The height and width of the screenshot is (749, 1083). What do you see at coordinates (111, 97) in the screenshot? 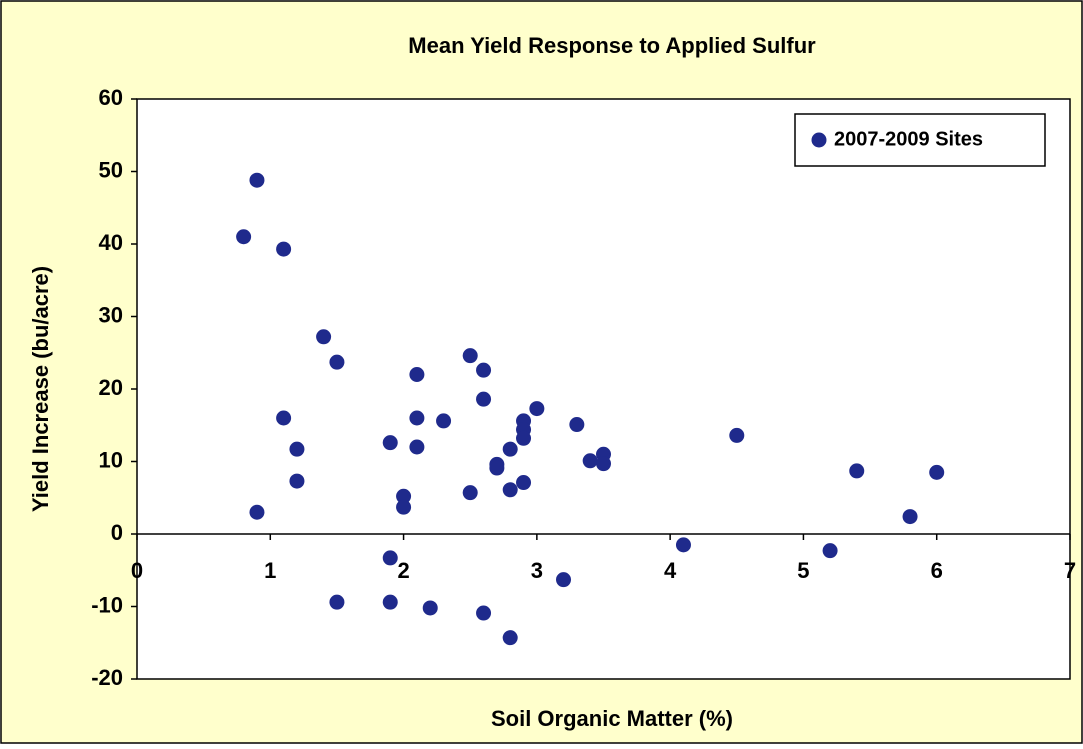
I see `y-tick-label: 60` at bounding box center [111, 97].